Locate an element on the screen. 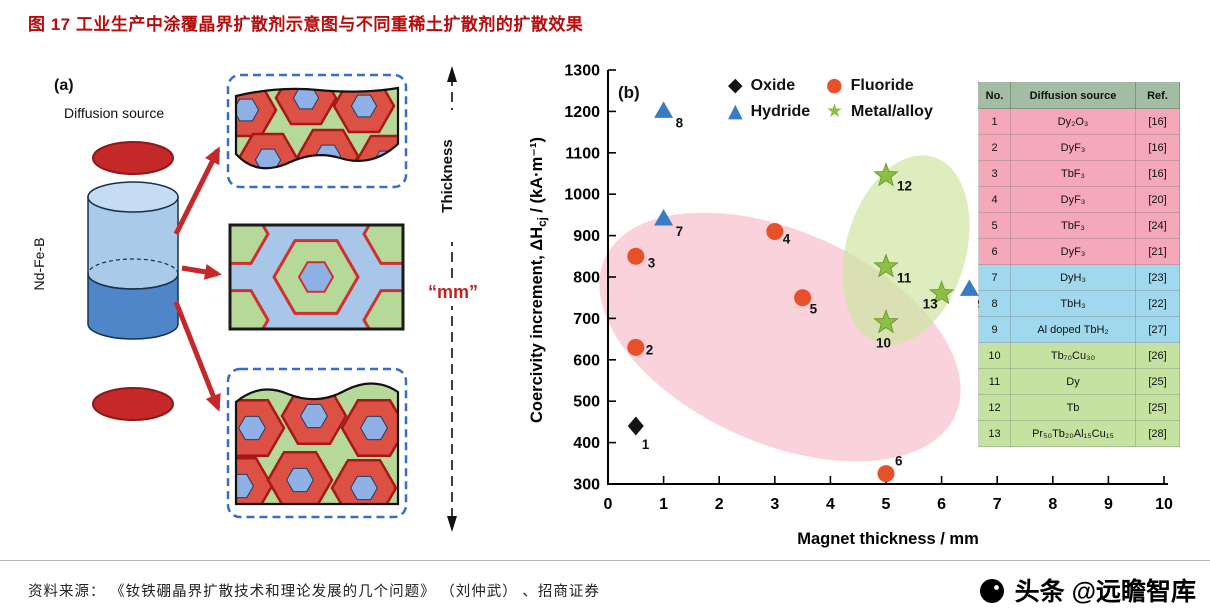 The image size is (1210, 615). x-tick-label: 7 is located at coordinates (997, 504).